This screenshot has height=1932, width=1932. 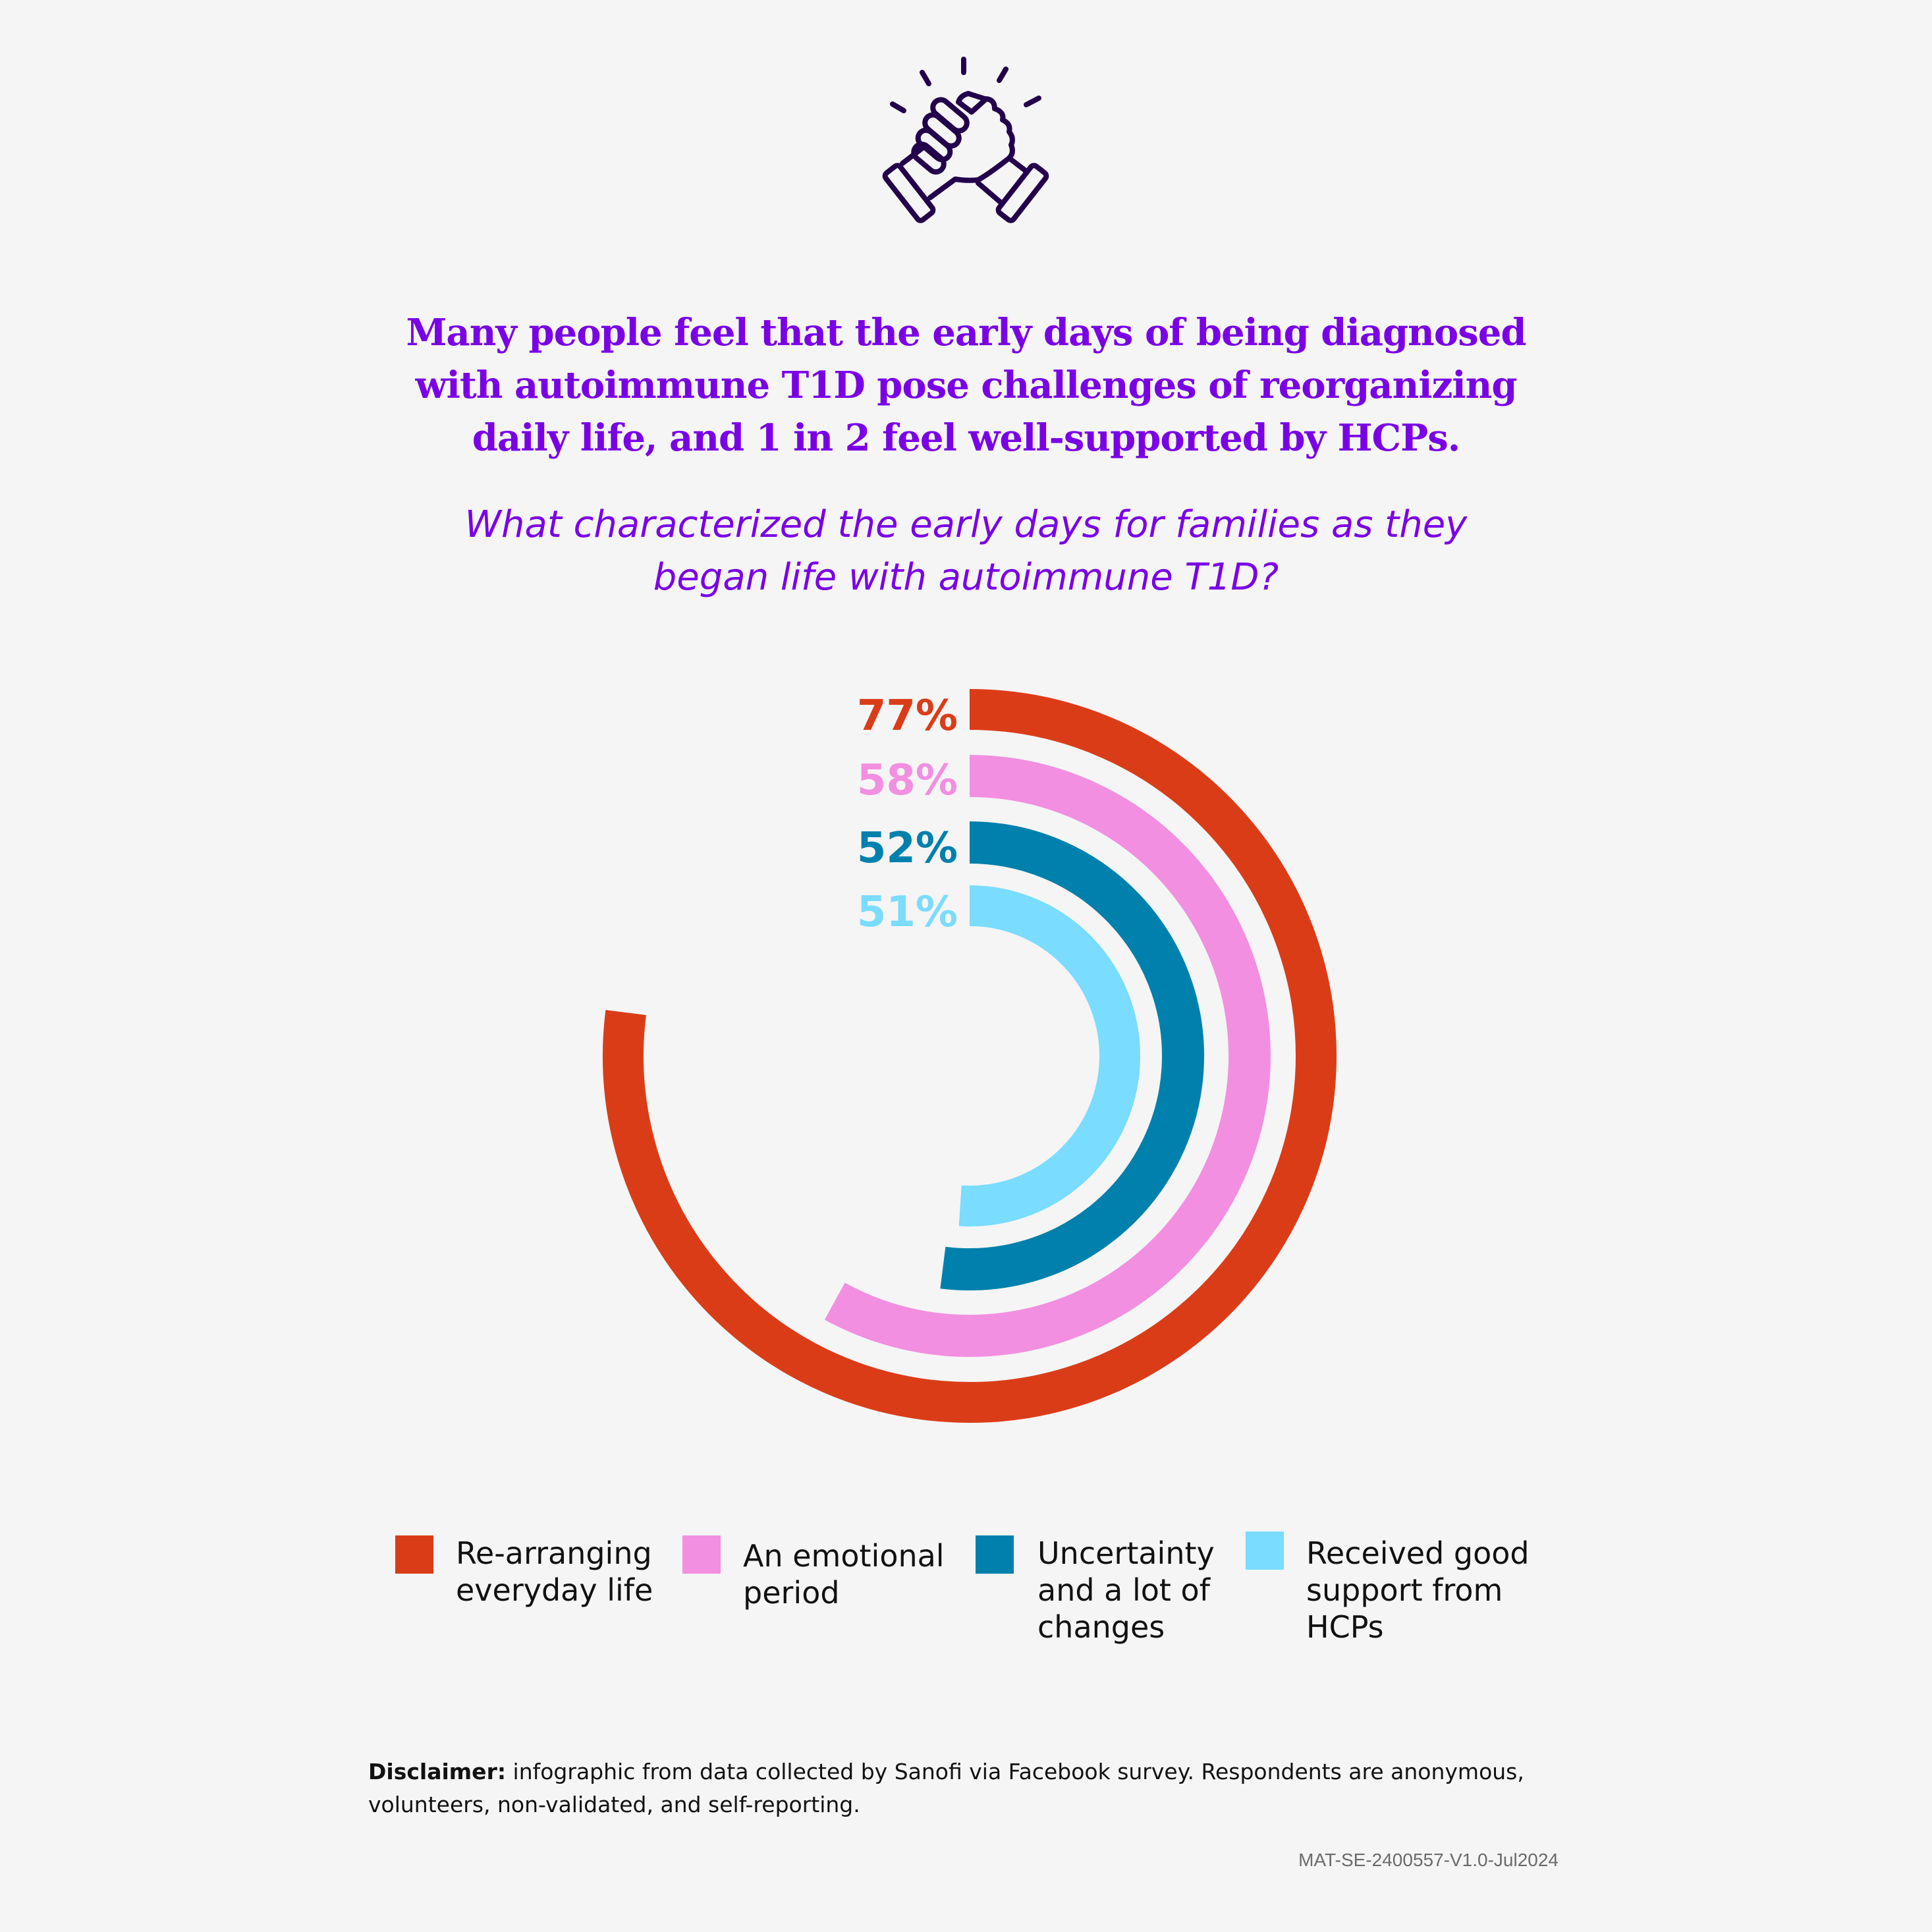 What do you see at coordinates (1345, 1627) in the screenshot?
I see `legend-label-line: HCPs` at bounding box center [1345, 1627].